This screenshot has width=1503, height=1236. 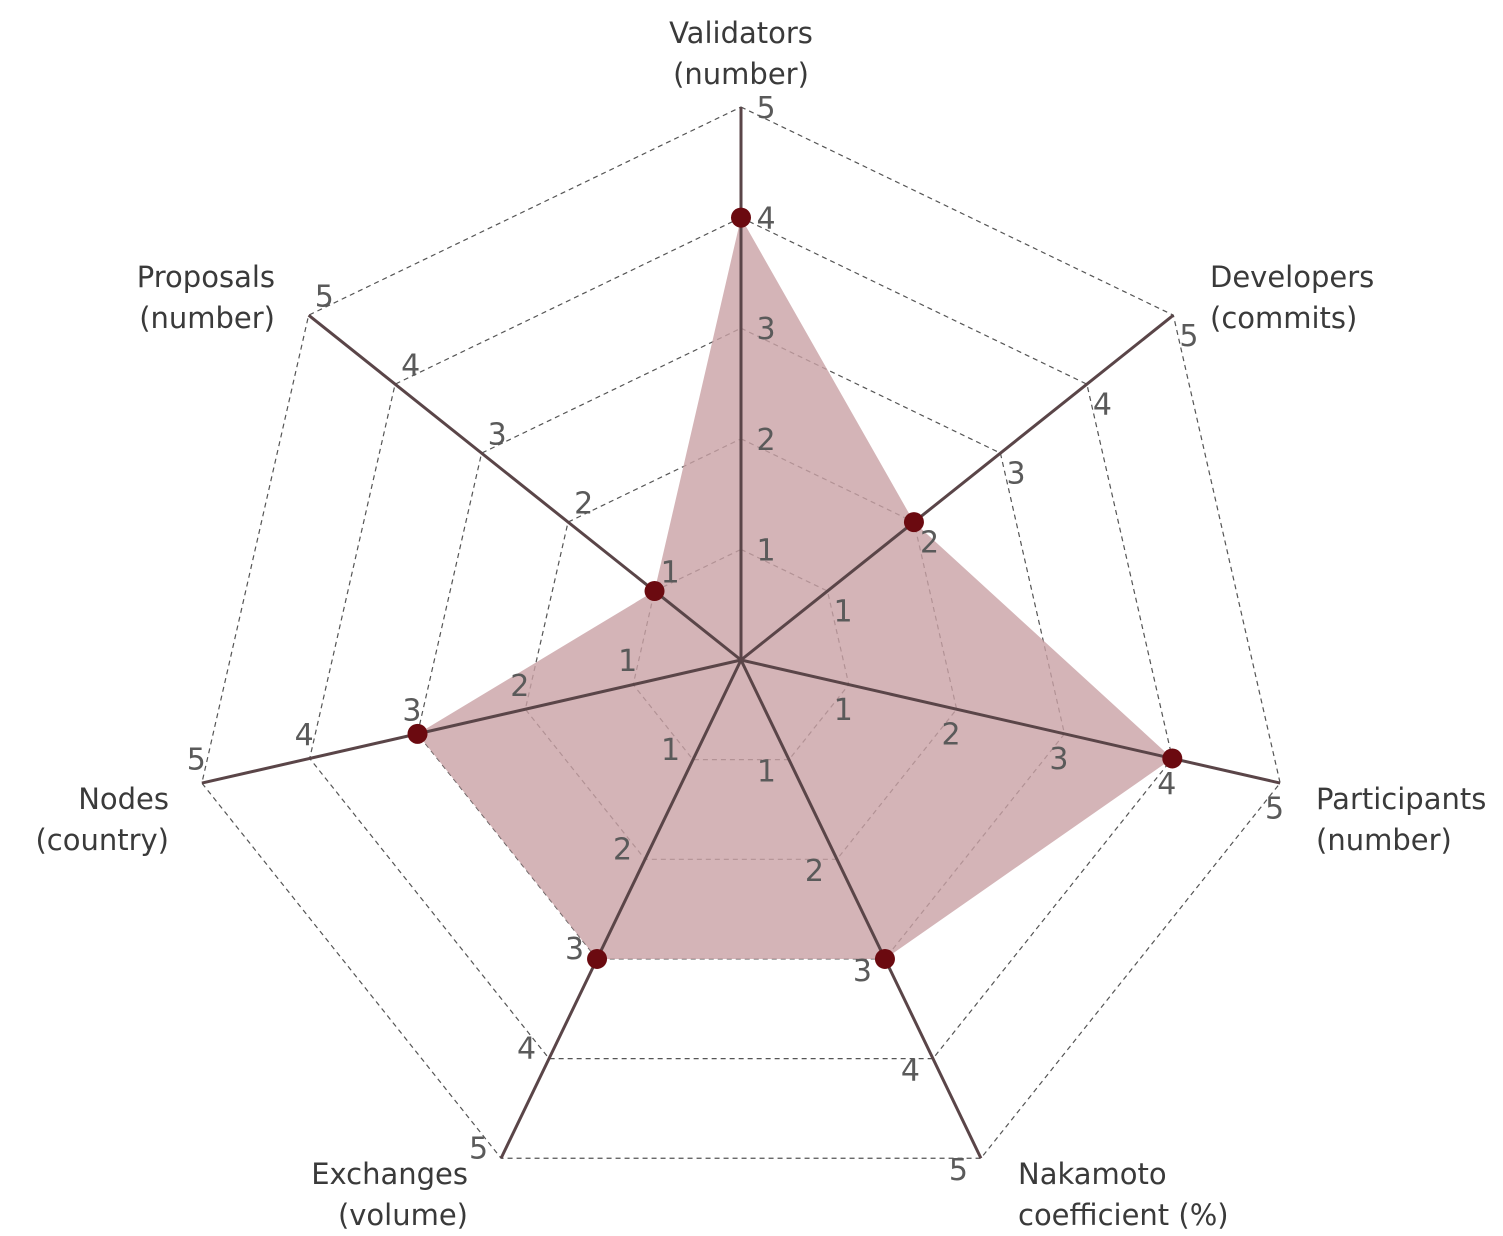 What do you see at coordinates (741, 53) in the screenshot?
I see `axis-label-group: Validators (number)` at bounding box center [741, 53].